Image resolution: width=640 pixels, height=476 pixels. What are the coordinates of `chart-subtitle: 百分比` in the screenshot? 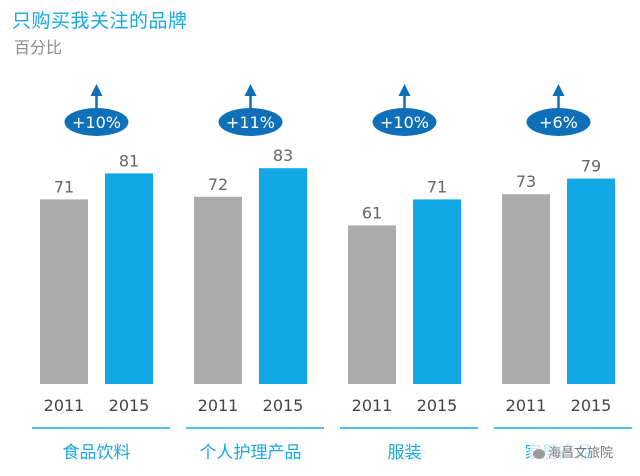 It's located at (38, 47).